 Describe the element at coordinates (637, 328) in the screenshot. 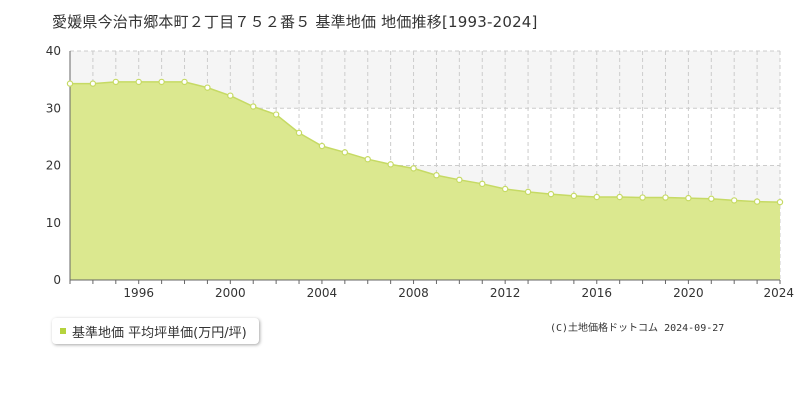

I see `copyright-text: (C)土地価格ドットコム 2024-09-27` at that location.